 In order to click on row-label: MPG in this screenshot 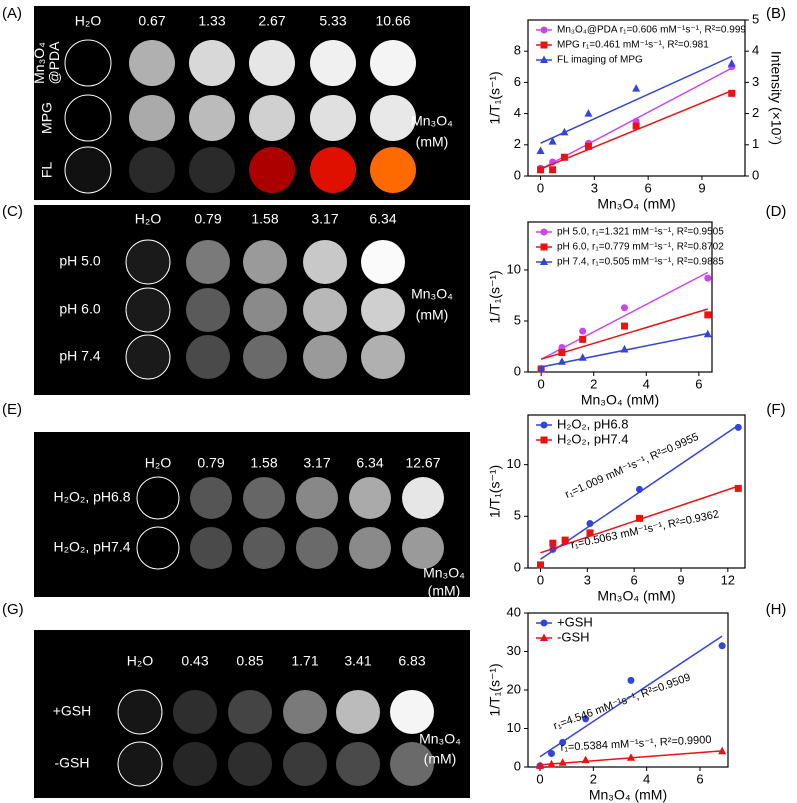, I will do `click(47, 118)`.